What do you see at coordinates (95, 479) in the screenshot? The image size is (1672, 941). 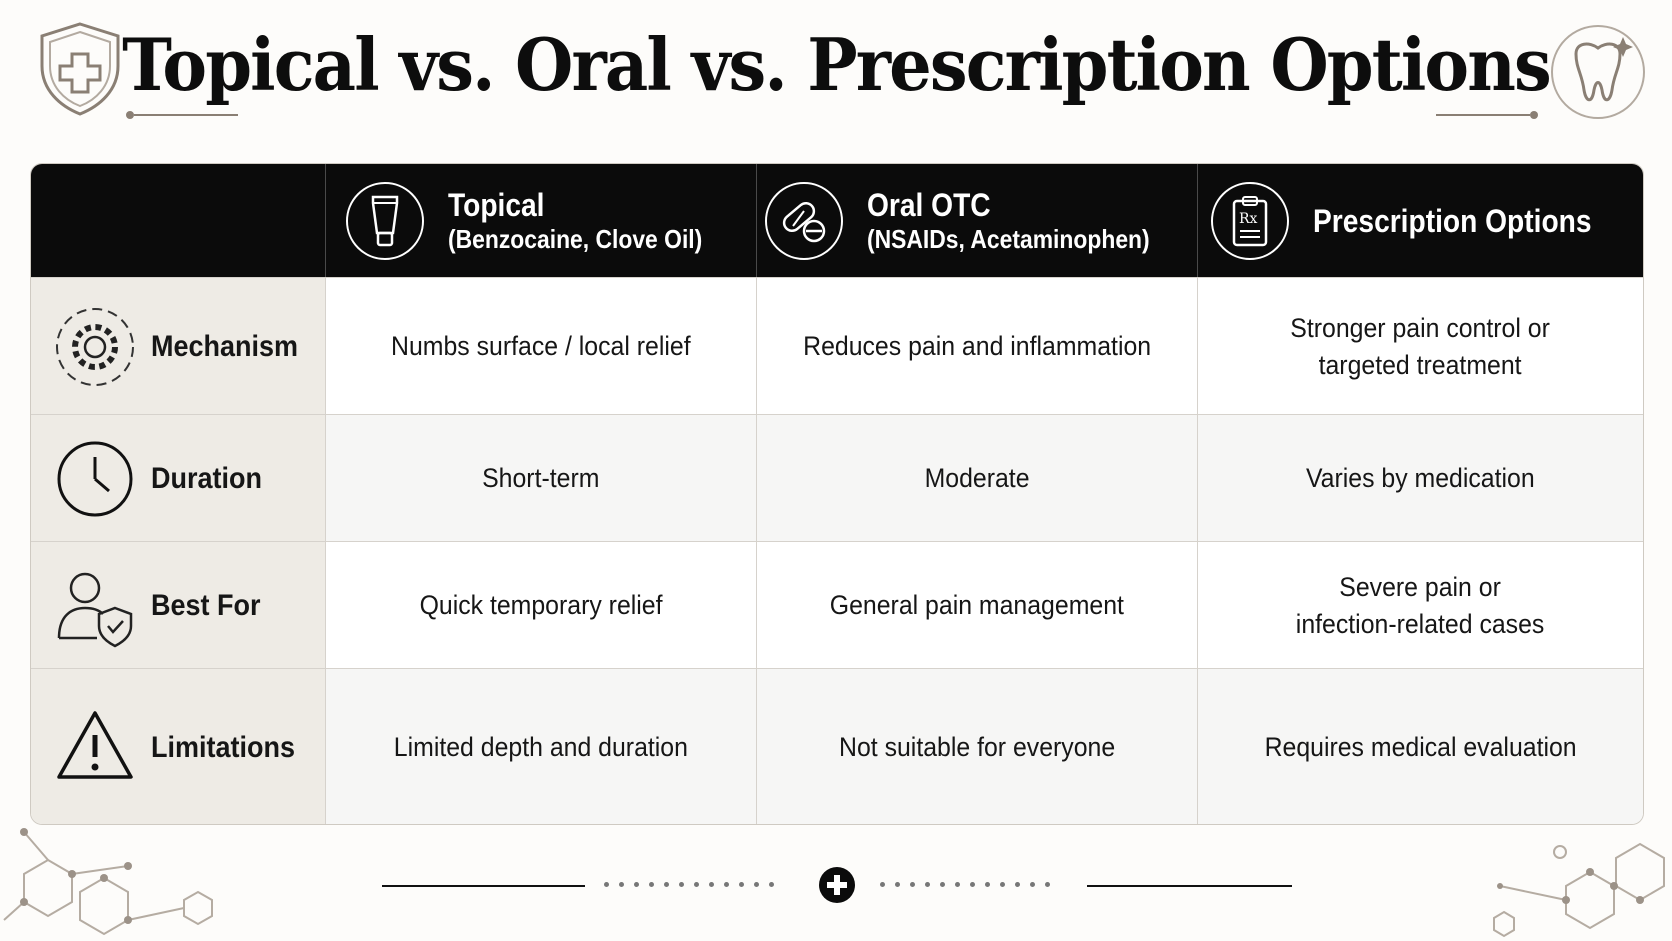 I see `clock-icon` at bounding box center [95, 479].